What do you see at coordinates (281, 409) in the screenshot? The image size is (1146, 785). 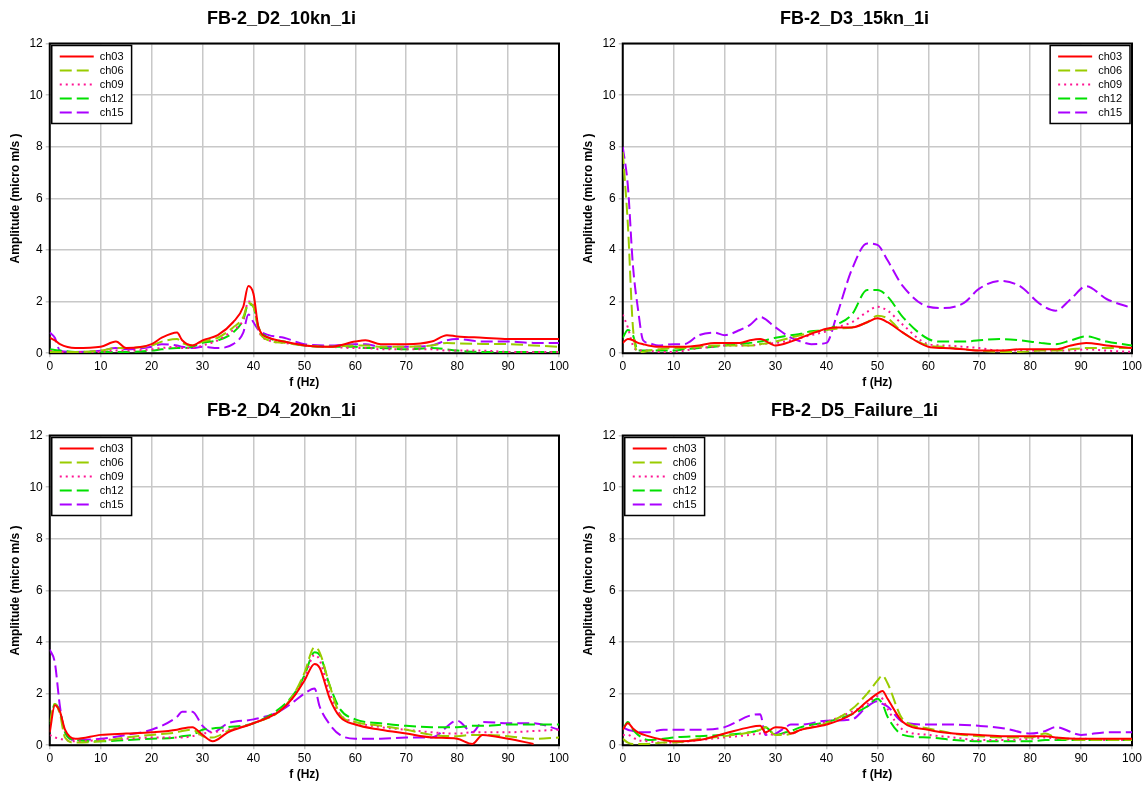 I see `chart-title: FB-2_D4_20kn_1i` at bounding box center [281, 409].